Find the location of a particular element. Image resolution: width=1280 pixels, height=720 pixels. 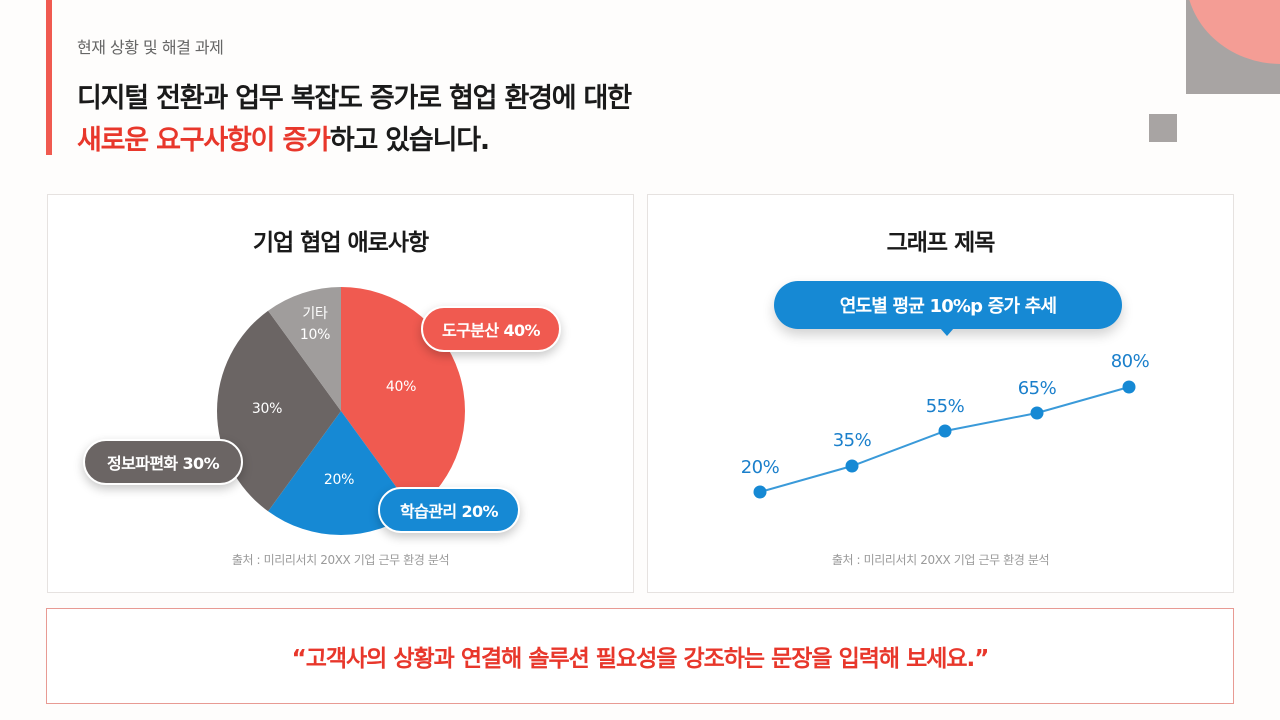

decorative-block is located at coordinates (1233, 47).